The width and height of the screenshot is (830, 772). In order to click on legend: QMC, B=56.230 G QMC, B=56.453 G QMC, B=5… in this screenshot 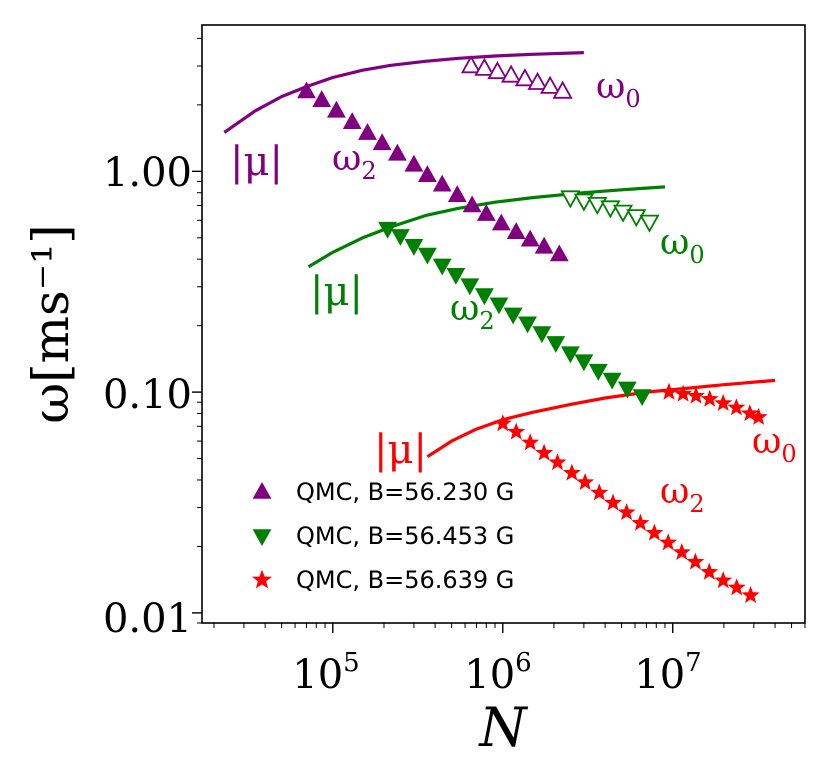, I will do `click(383, 536)`.